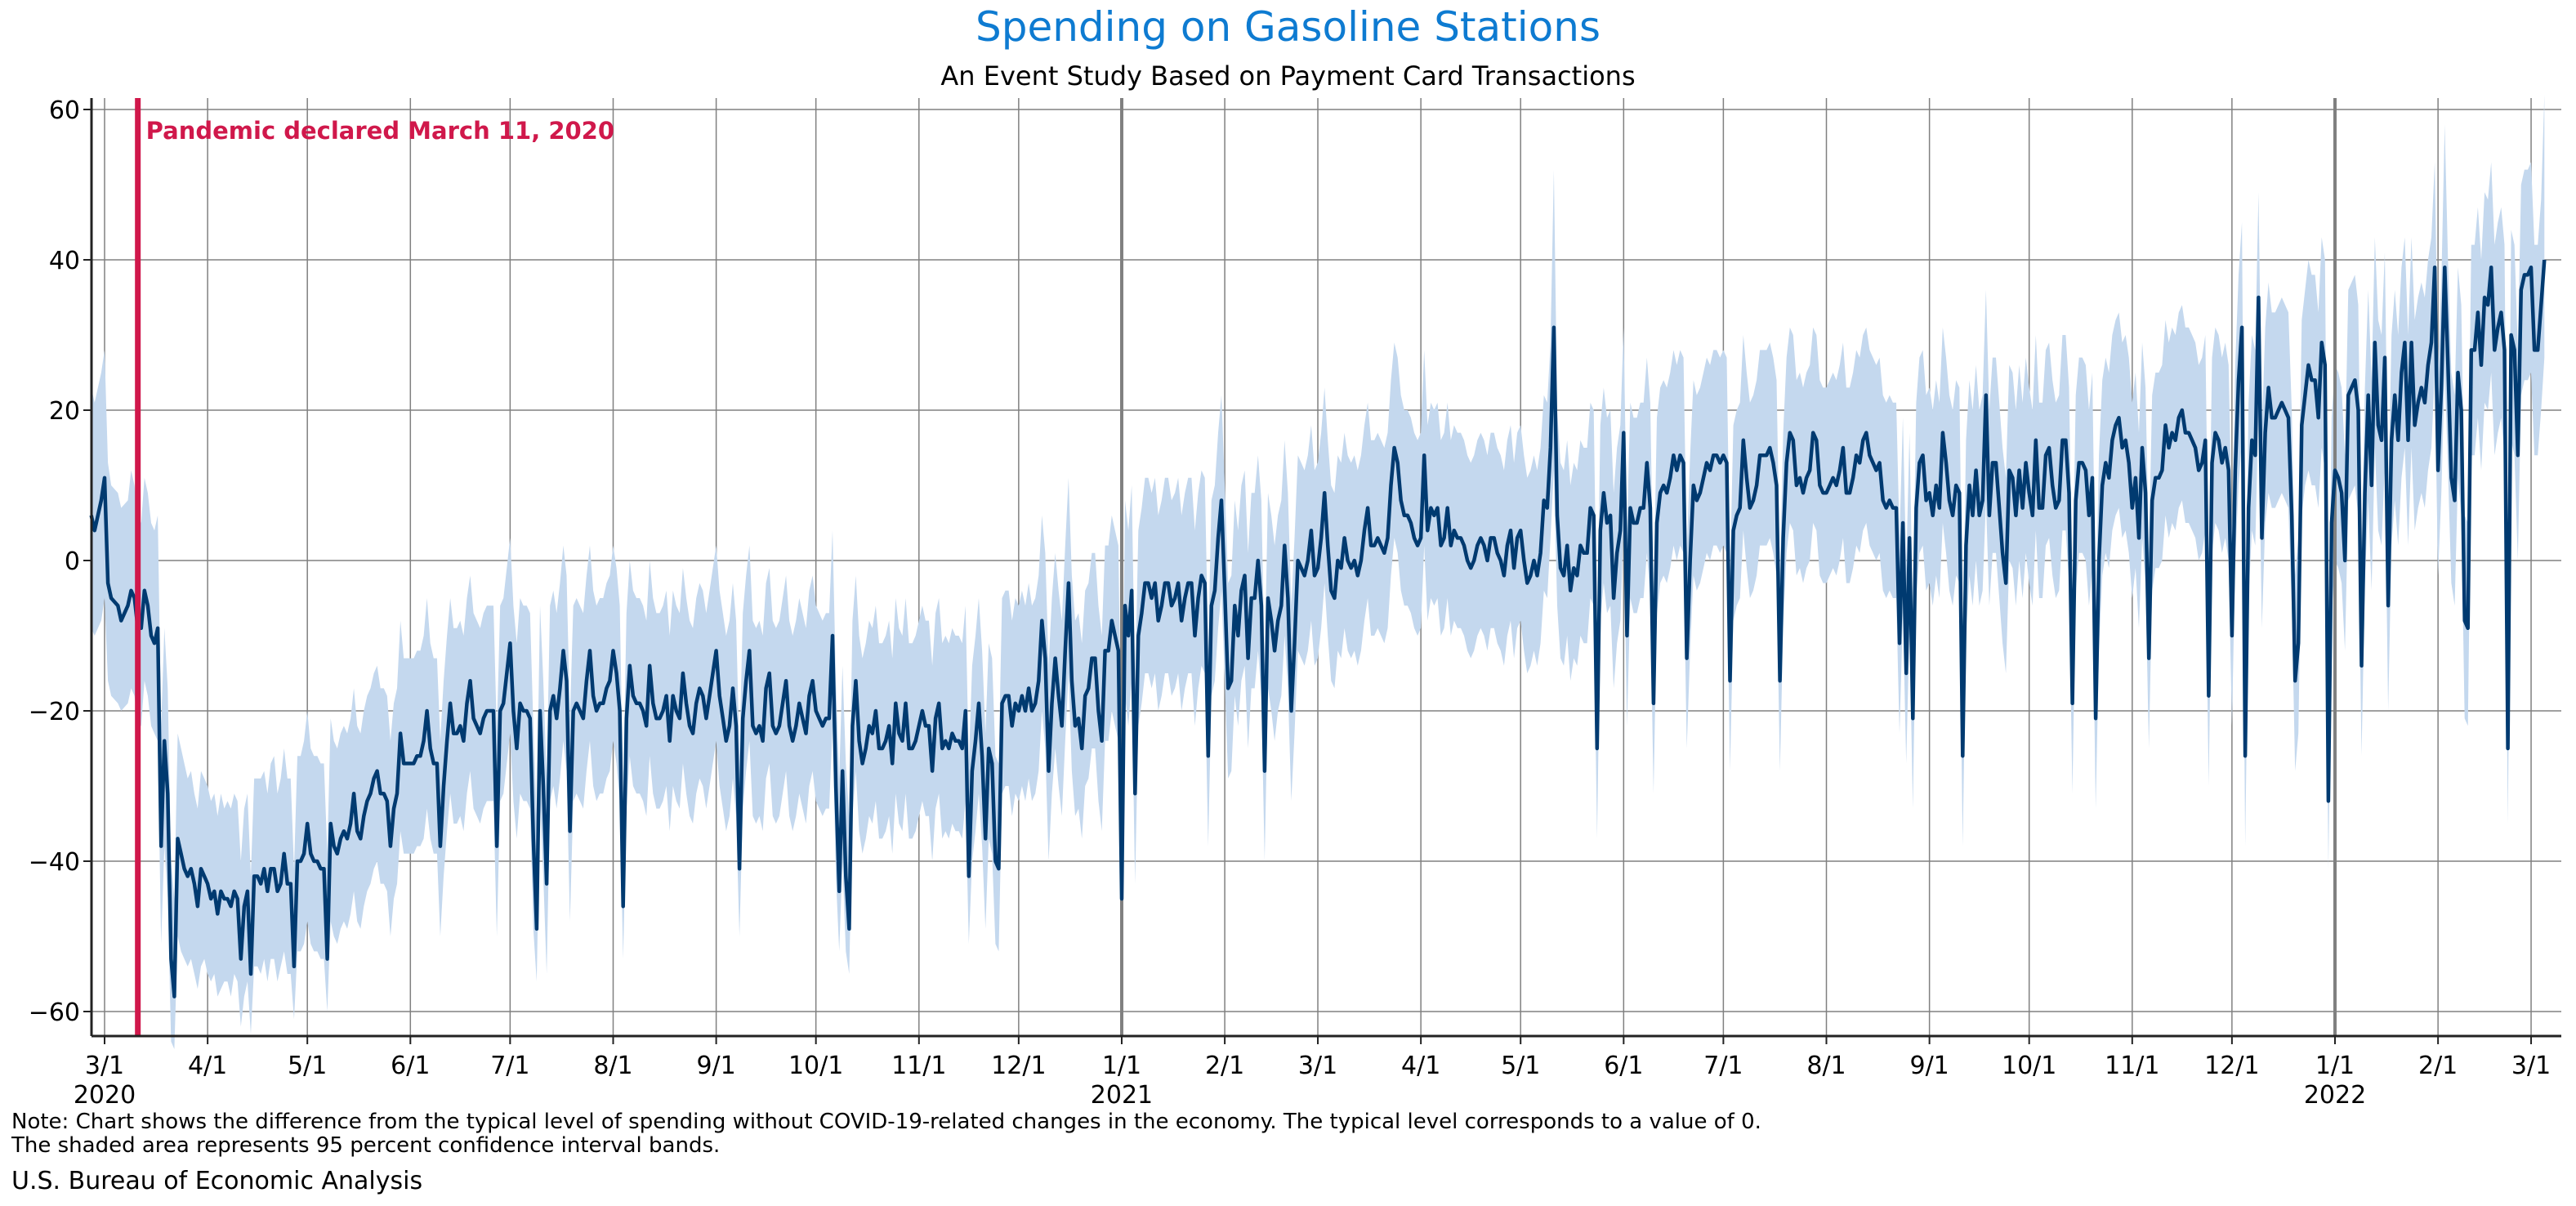 Image resolution: width=2576 pixels, height=1206 pixels. What do you see at coordinates (375, 567) in the screenshot?
I see `event-layer: Pandemic declared March 11, 2020` at bounding box center [375, 567].